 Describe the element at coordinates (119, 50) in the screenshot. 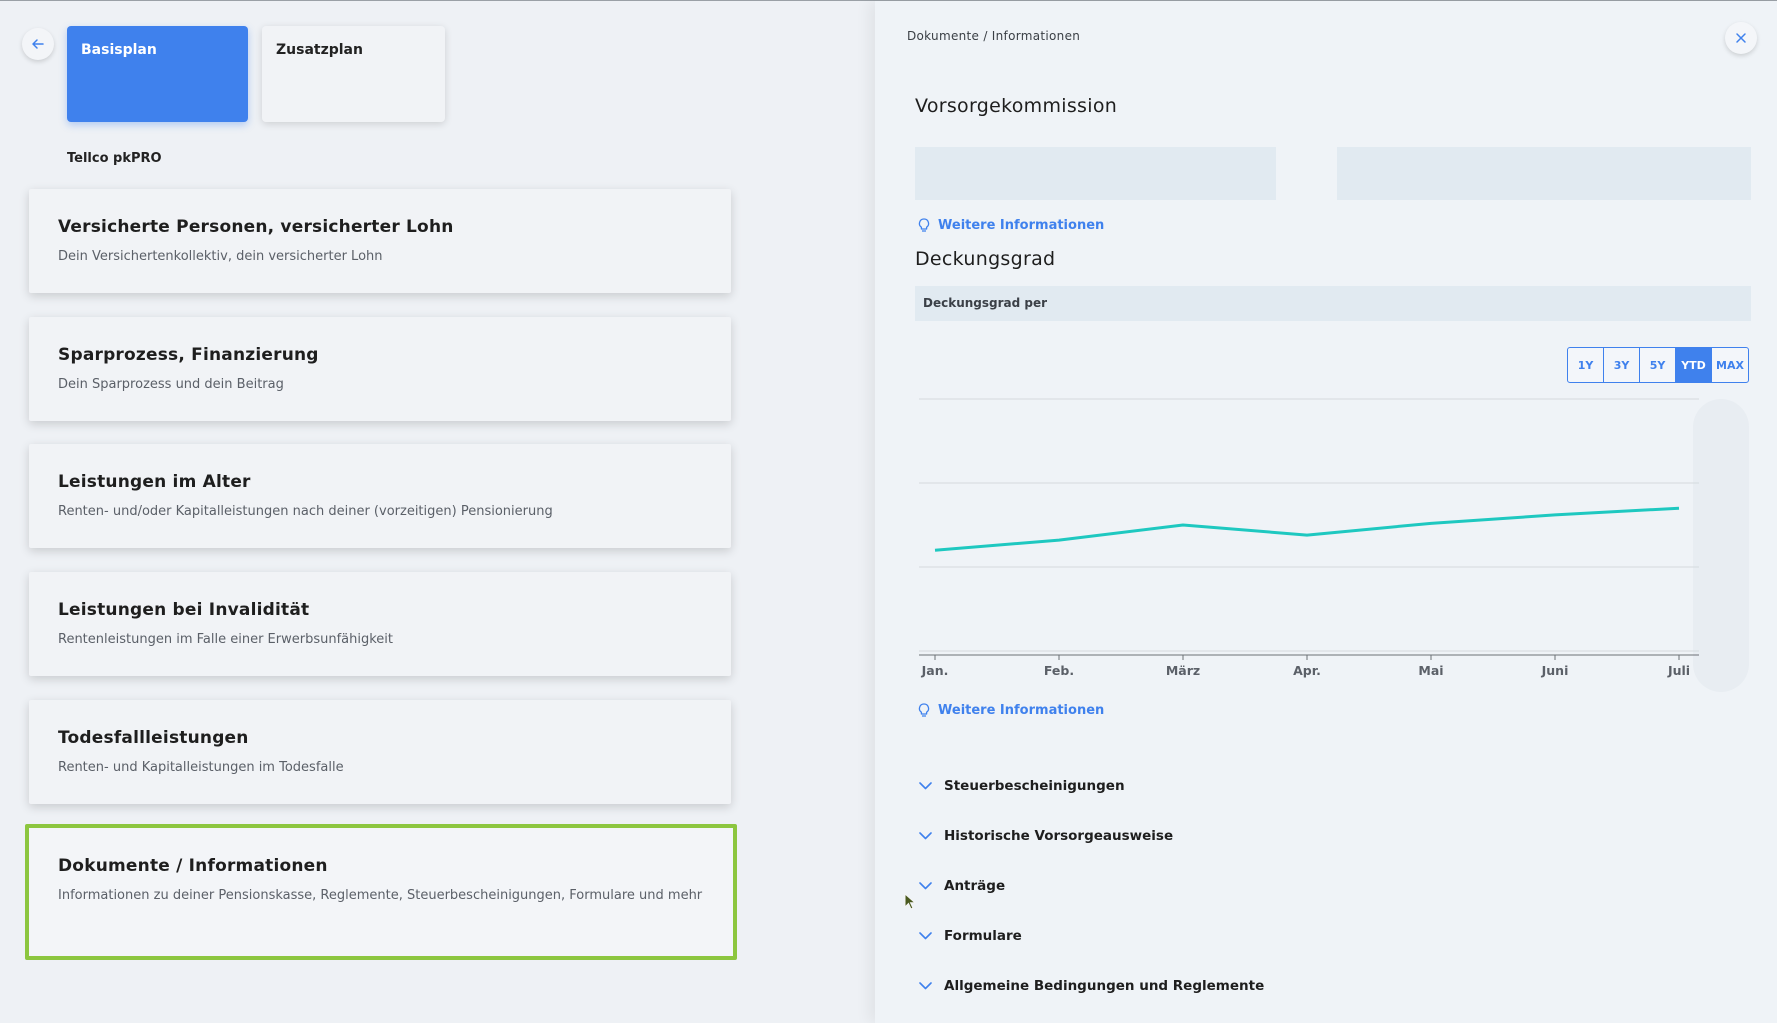

I see `plan-tab-label: Basisplan` at that location.